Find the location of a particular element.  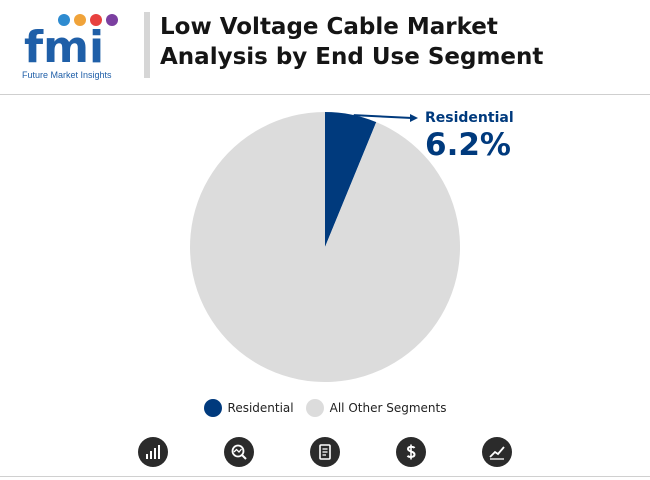

callout-label: Residential is located at coordinates (469, 118).